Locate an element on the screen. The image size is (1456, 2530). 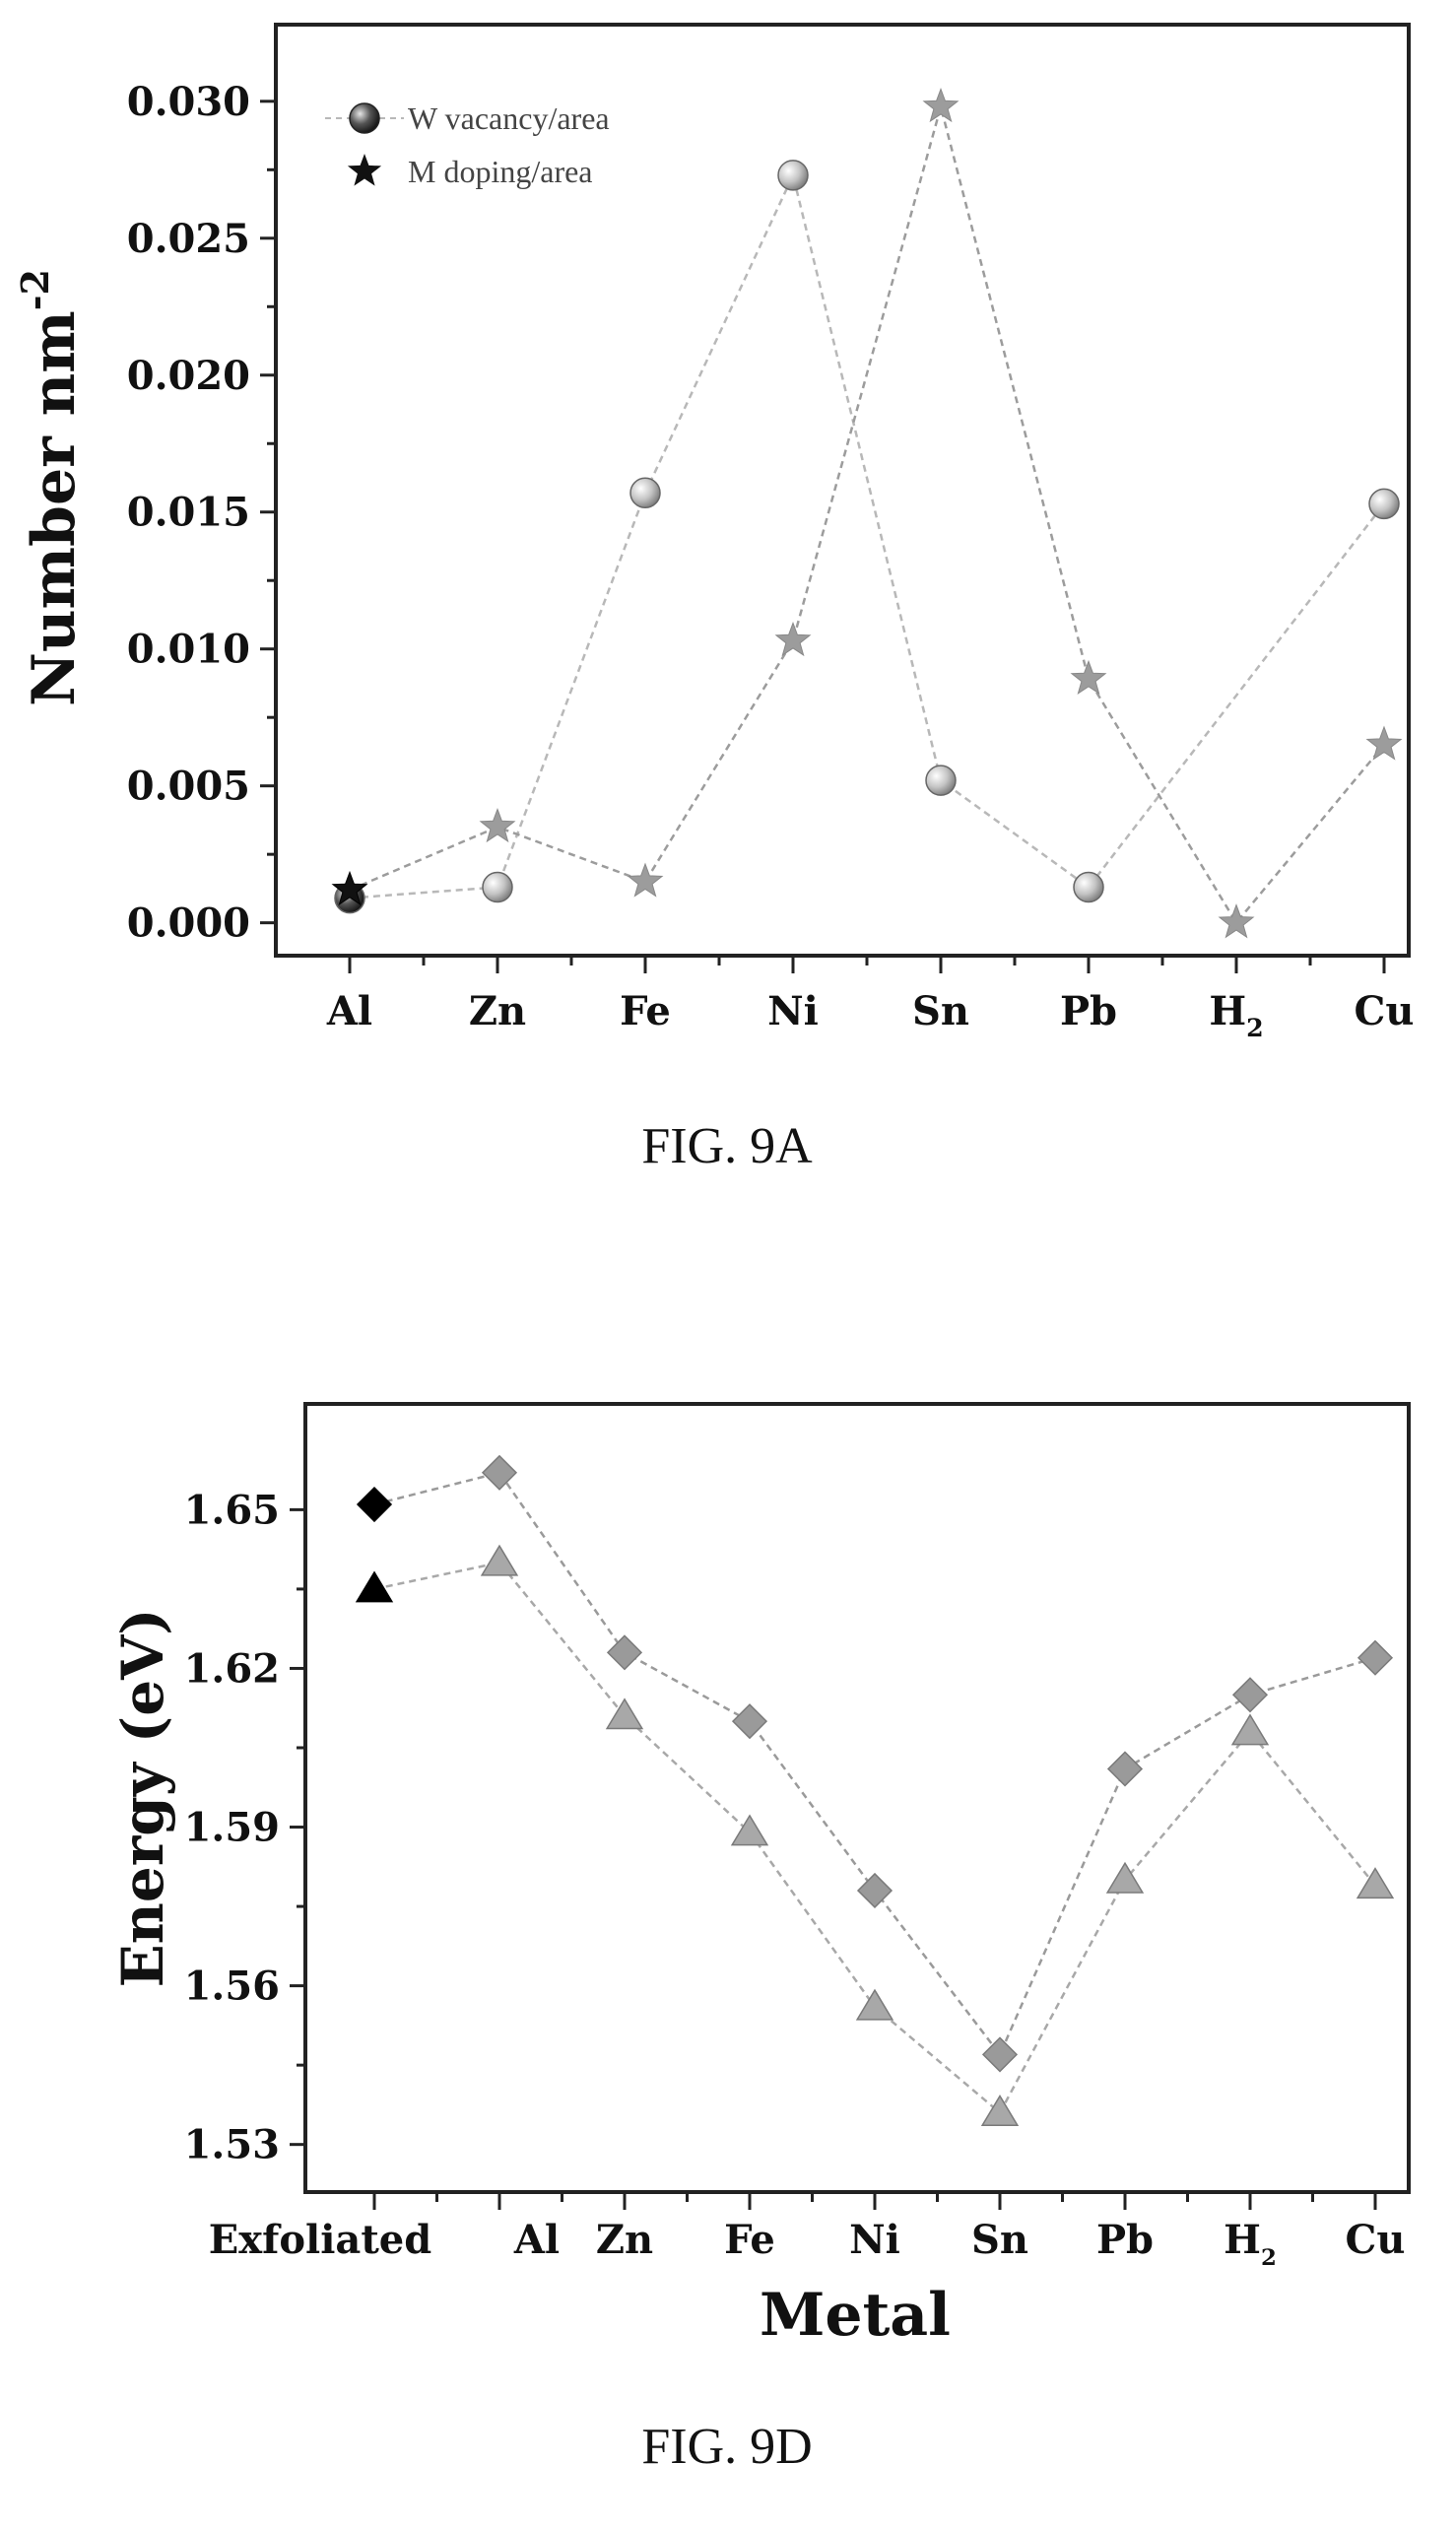
x-tick-label-exfoliated: Exfoliated is located at coordinates (320, 2240).